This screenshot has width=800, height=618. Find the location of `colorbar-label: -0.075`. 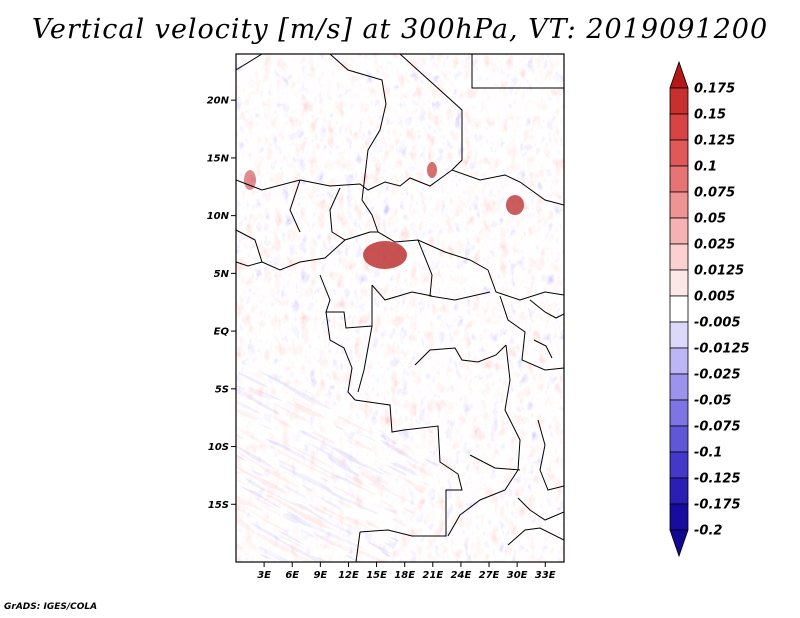

colorbar-label: -0.075 is located at coordinates (717, 427).